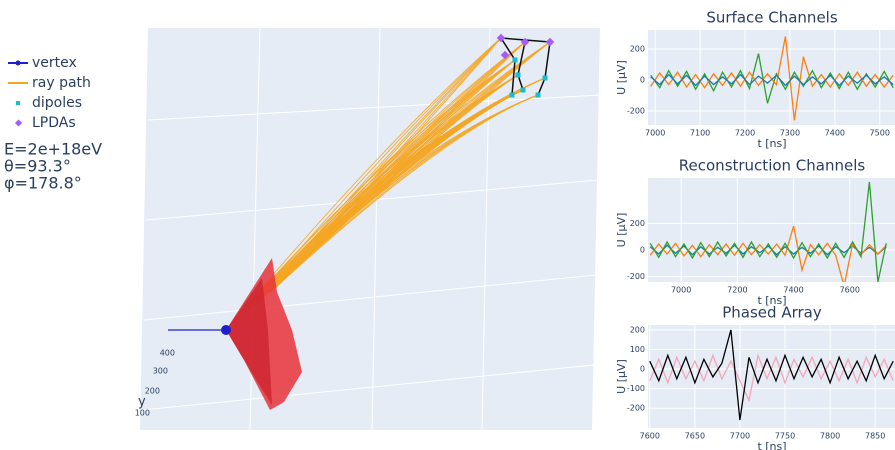 Image resolution: width=895 pixels, height=450 pixels. What do you see at coordinates (772, 313) in the screenshot?
I see `chart-title: Phased Array` at bounding box center [772, 313].